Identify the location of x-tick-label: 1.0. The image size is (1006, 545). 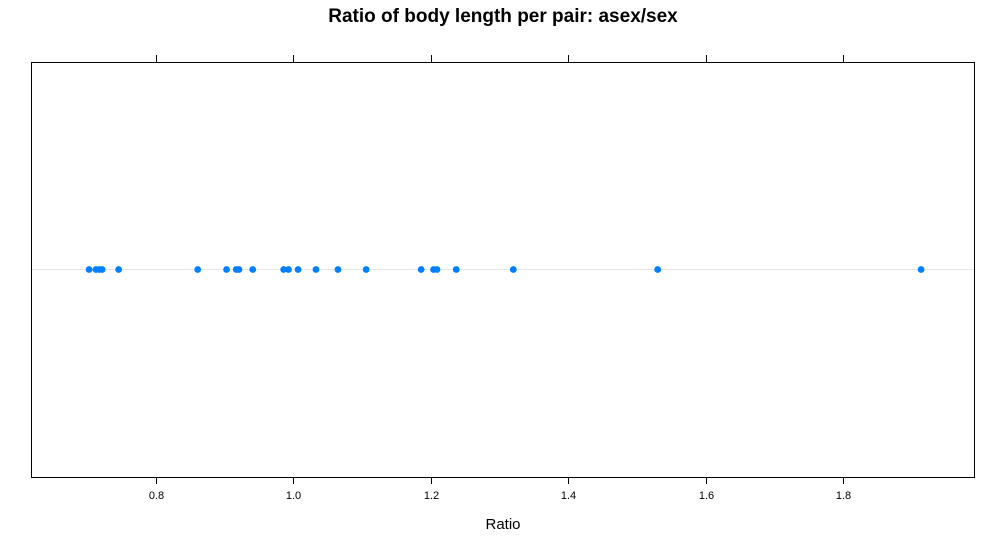
(293, 496).